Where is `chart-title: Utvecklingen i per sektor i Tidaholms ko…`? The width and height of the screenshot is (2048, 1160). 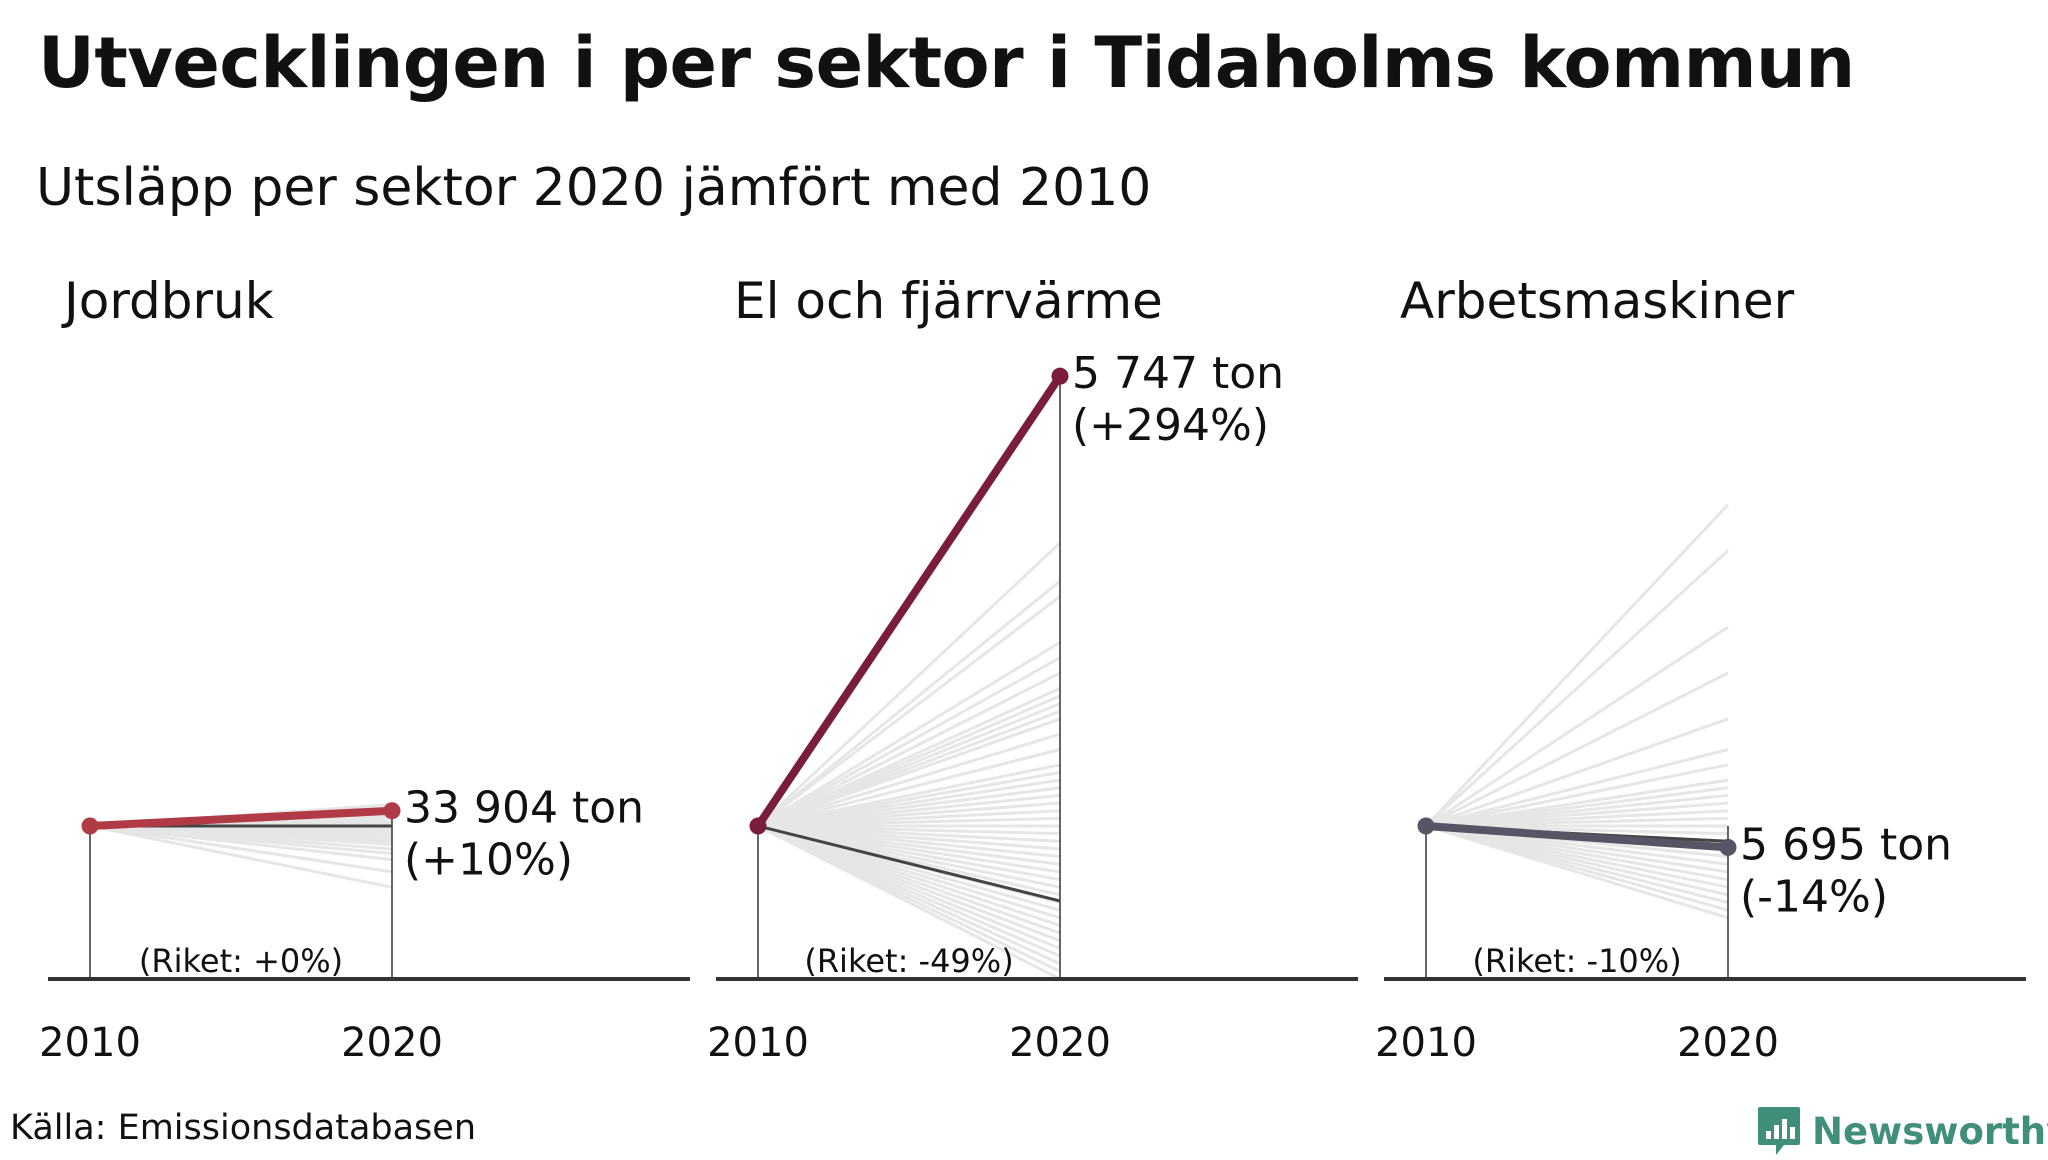 chart-title: Utvecklingen i per sektor i Tidaholms ko… is located at coordinates (946, 63).